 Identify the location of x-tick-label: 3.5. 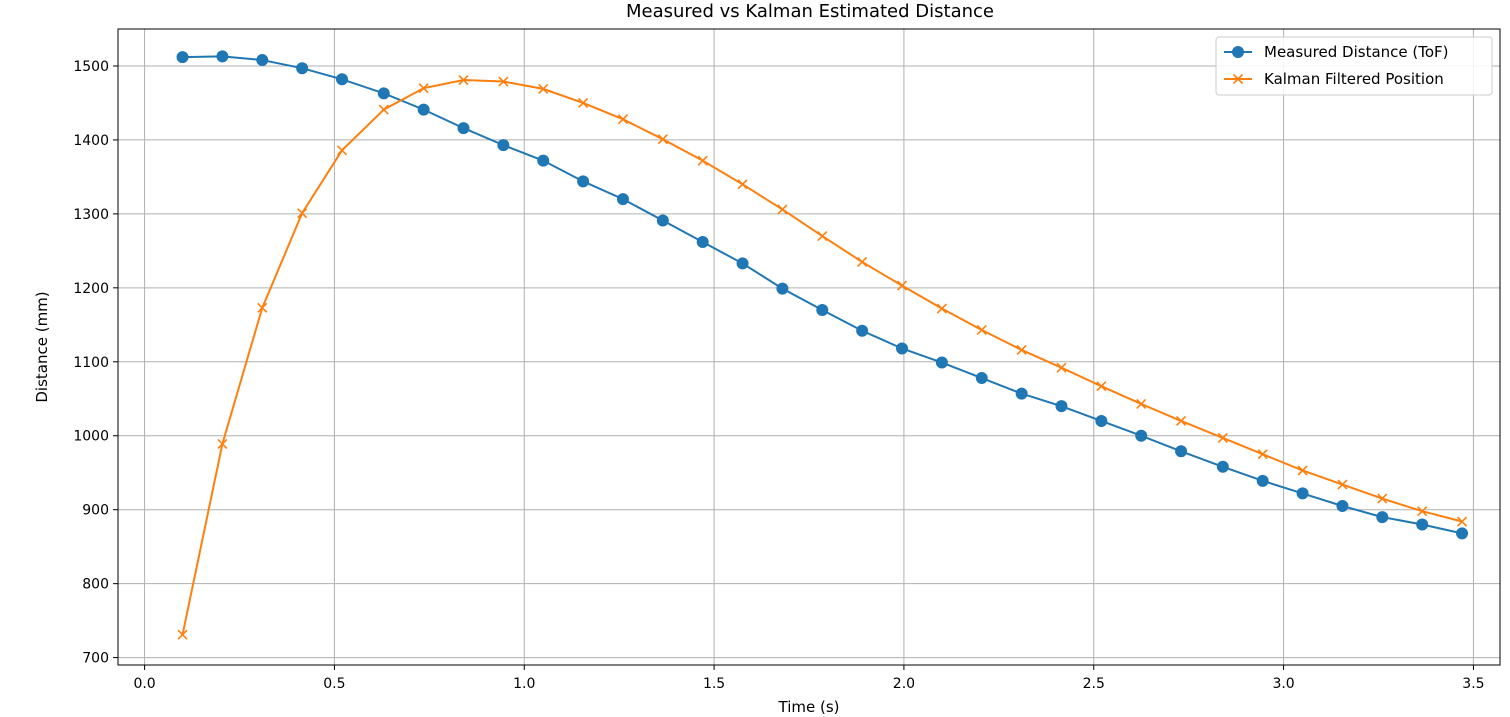
(1473, 684).